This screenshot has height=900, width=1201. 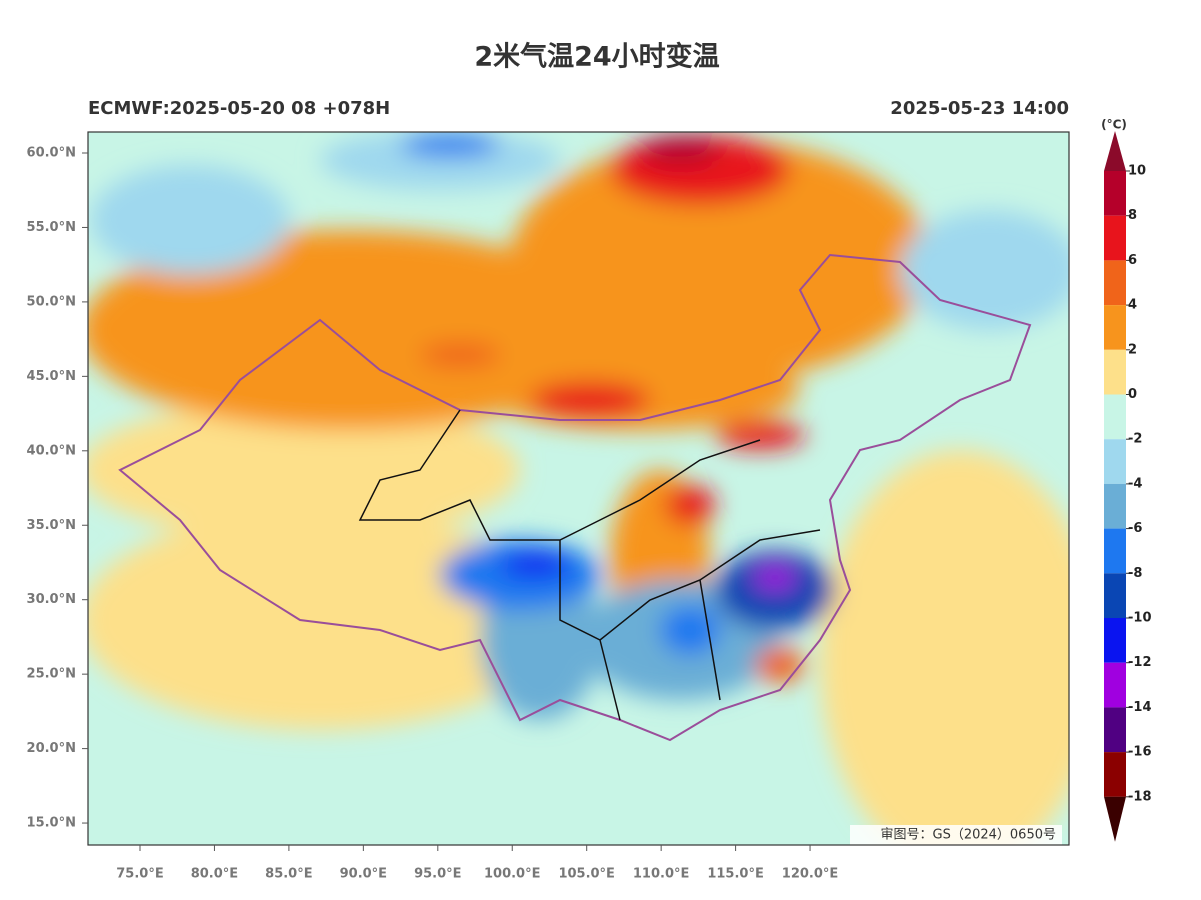 What do you see at coordinates (437, 874) in the screenshot?
I see `lon-tick-label: 95.0°E` at bounding box center [437, 874].